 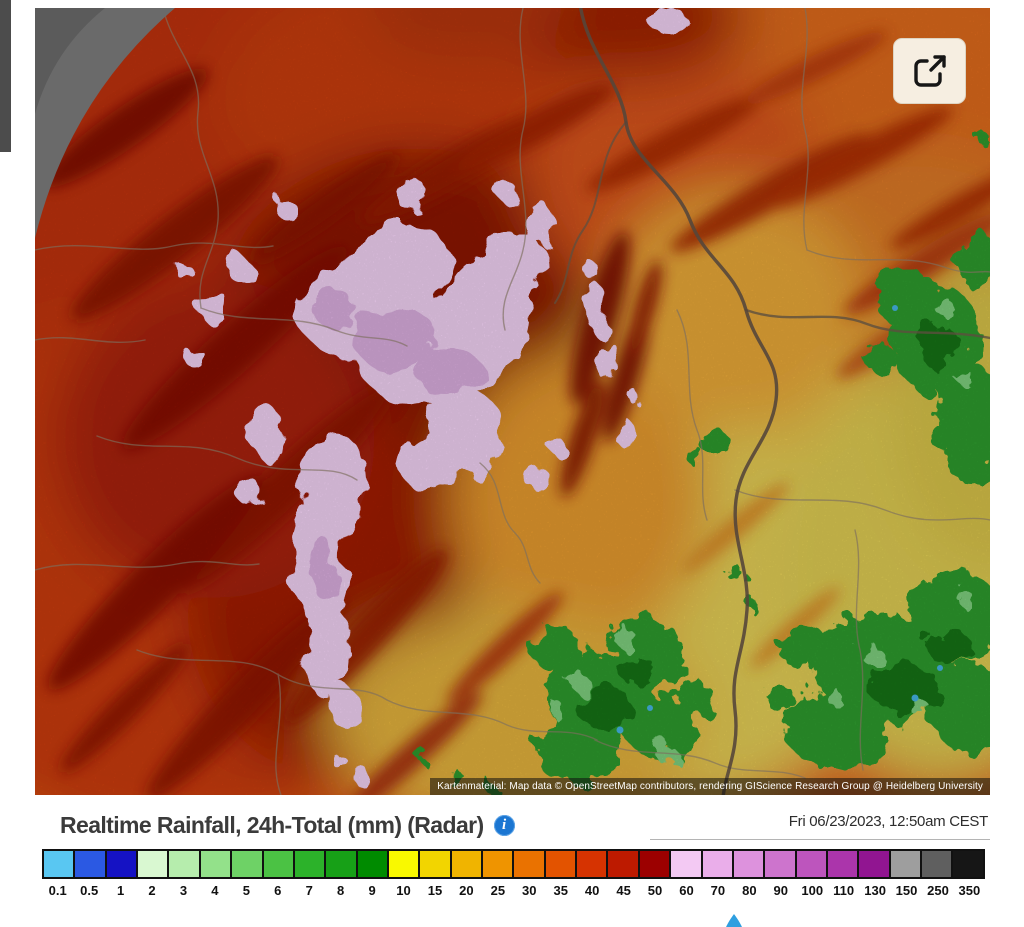 What do you see at coordinates (183, 890) in the screenshot?
I see `legend-value-label: 3` at bounding box center [183, 890].